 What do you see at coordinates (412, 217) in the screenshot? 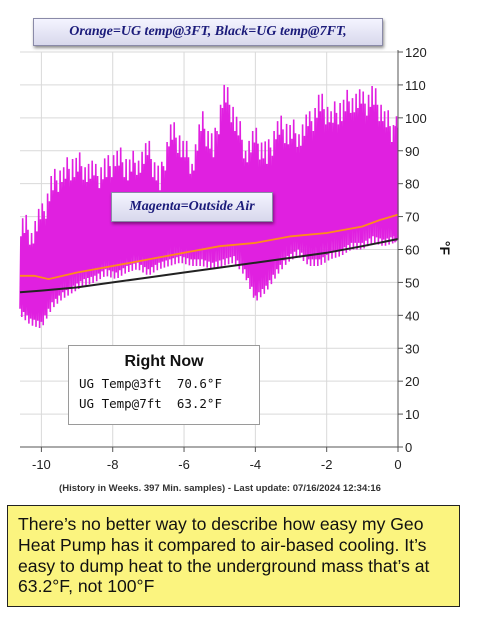
I see `y-tick-label: 70` at bounding box center [412, 217].